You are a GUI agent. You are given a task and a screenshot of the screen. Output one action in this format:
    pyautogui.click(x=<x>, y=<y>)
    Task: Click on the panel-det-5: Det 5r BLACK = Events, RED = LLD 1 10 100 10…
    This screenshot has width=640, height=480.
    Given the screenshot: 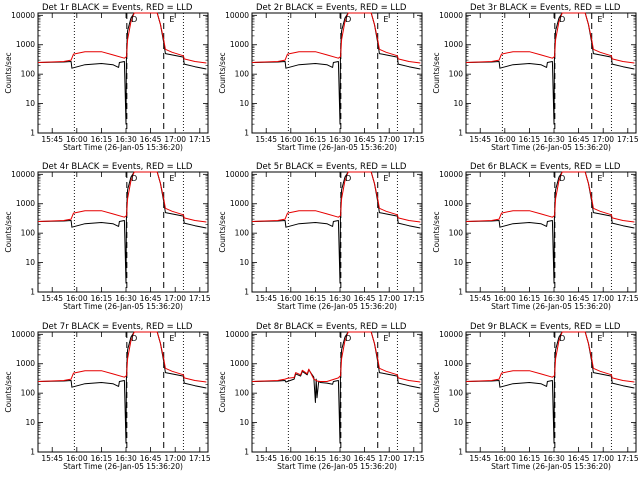 What is the action you would take?
    pyautogui.click(x=321, y=236)
    